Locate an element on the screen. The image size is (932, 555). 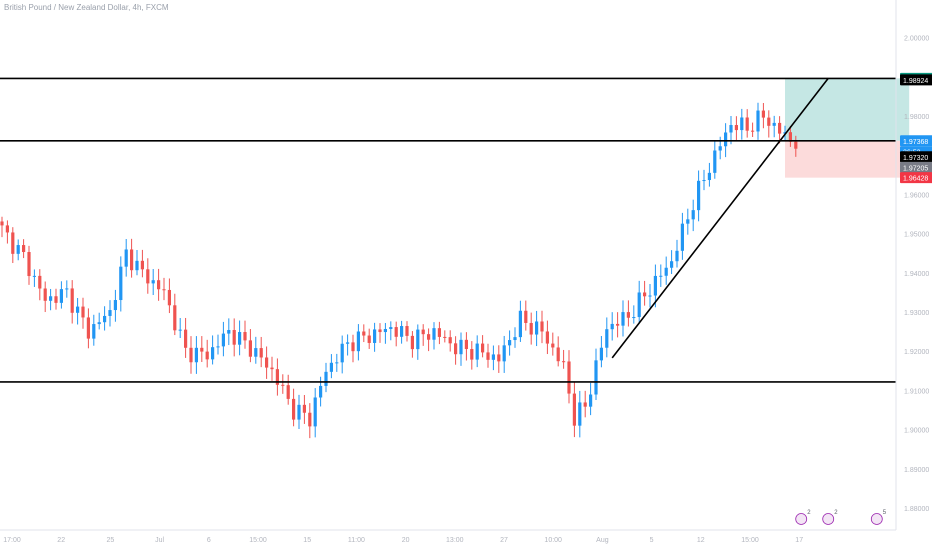
calendar-event-count: 5 is located at coordinates (885, 513).